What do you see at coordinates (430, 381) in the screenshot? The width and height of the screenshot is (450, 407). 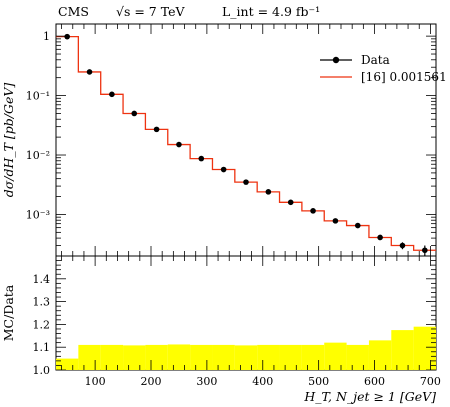 I see `x-tick-label: 700` at bounding box center [430, 381].